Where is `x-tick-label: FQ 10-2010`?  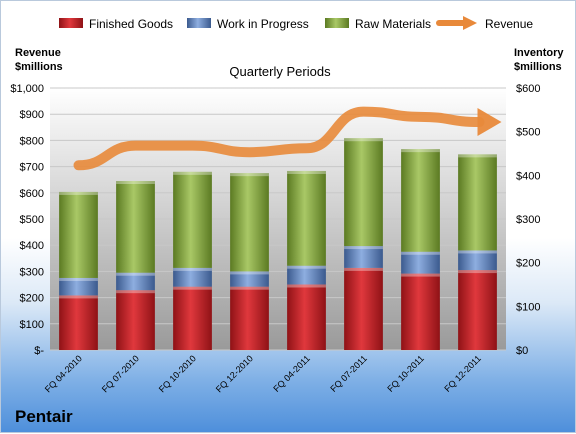 x-tick-label: FQ 10-2010 is located at coordinates (177, 373).